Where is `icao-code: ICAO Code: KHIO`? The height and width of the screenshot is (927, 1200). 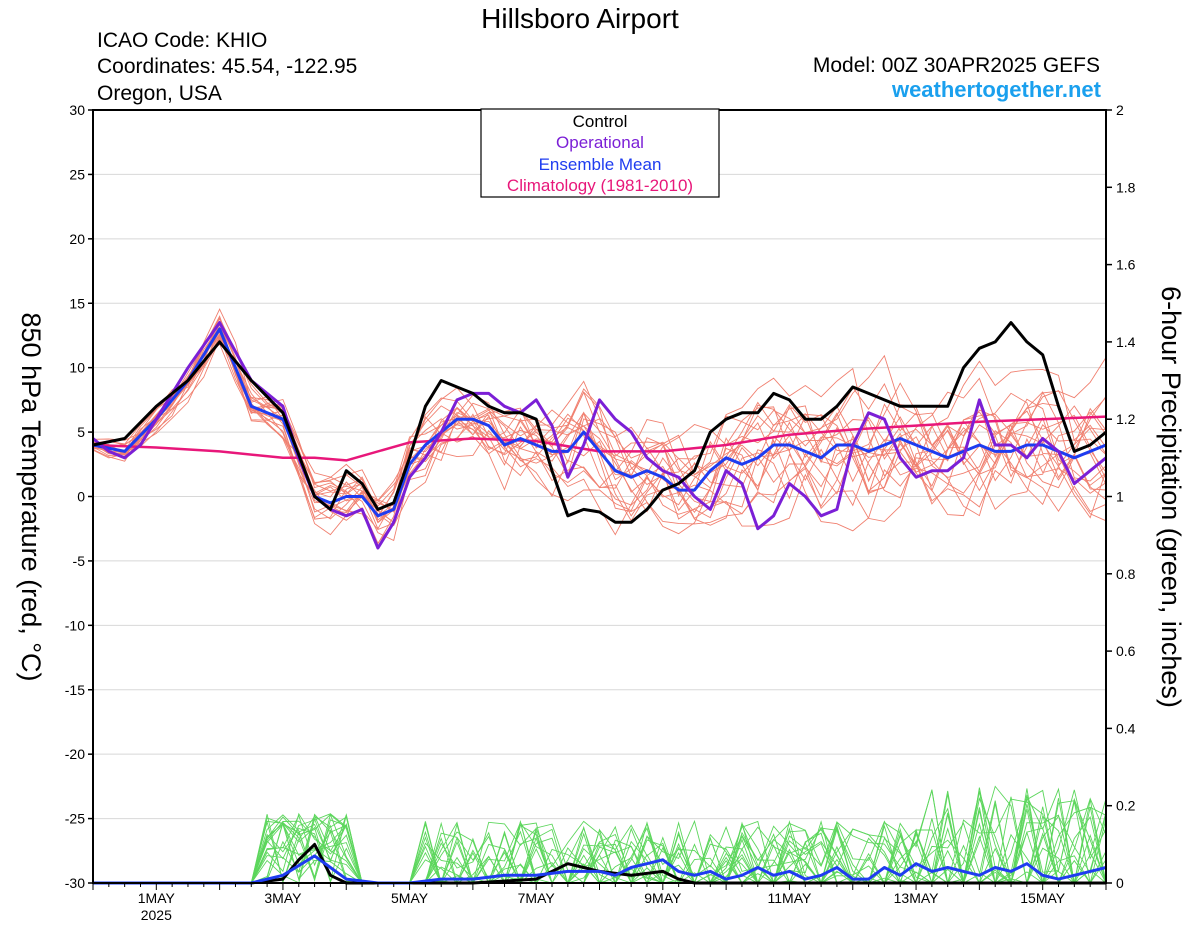
icao-code: ICAO Code: KHIO is located at coordinates (182, 40).